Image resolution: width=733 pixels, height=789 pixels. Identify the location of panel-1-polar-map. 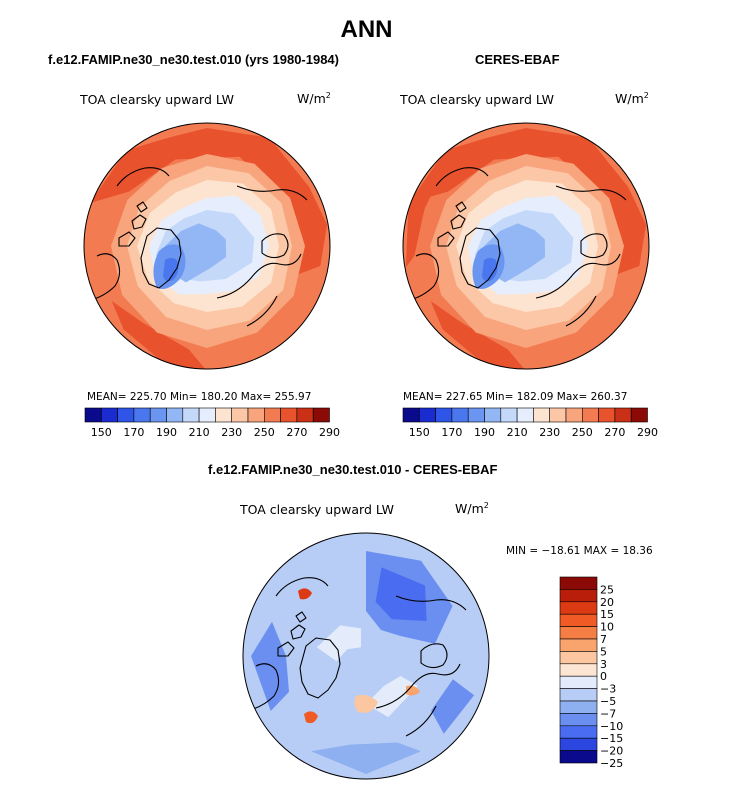
(207, 246).